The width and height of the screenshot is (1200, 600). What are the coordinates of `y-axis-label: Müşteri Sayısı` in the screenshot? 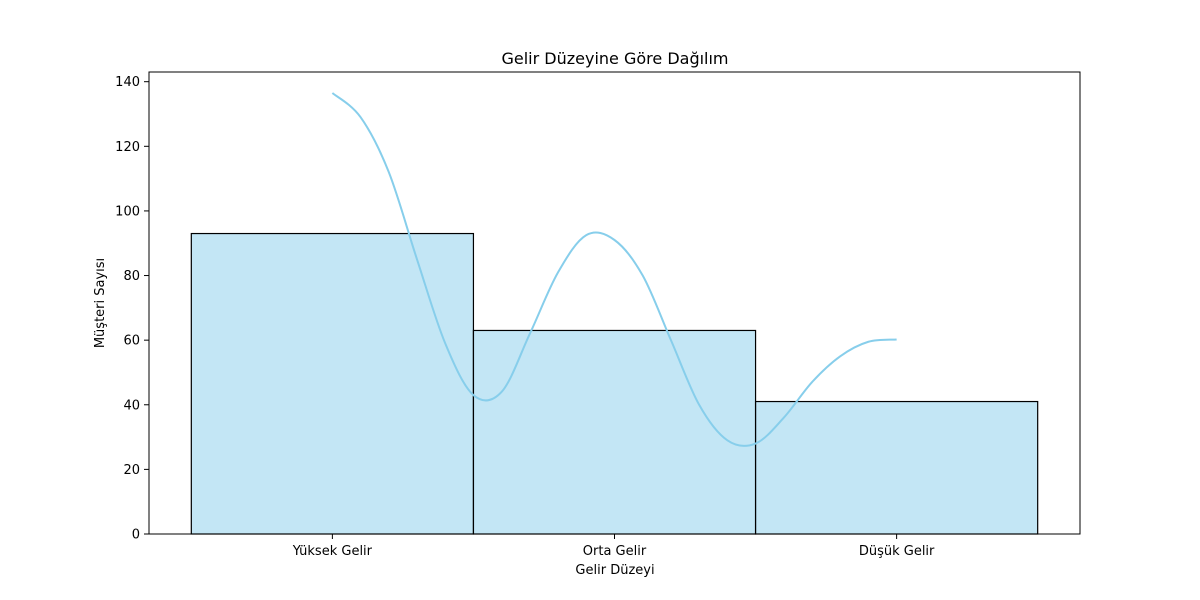 It's located at (100, 303).